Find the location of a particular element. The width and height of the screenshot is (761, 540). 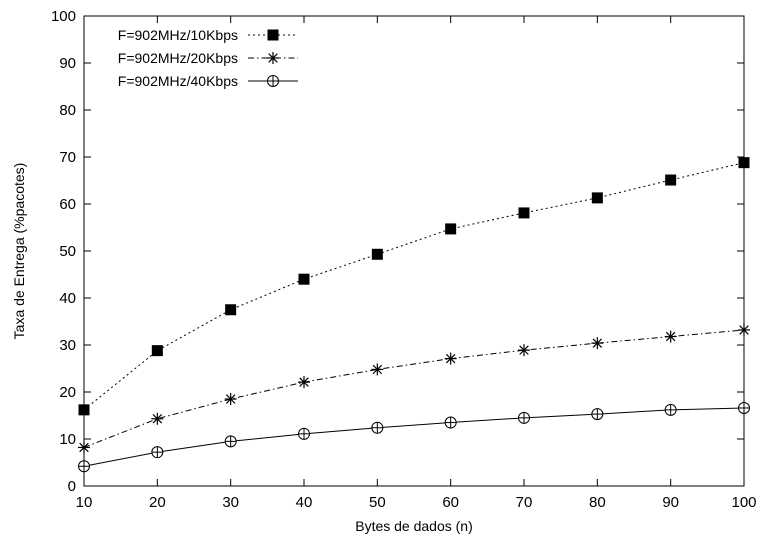

x-tick-label: 90 is located at coordinates (670, 502).